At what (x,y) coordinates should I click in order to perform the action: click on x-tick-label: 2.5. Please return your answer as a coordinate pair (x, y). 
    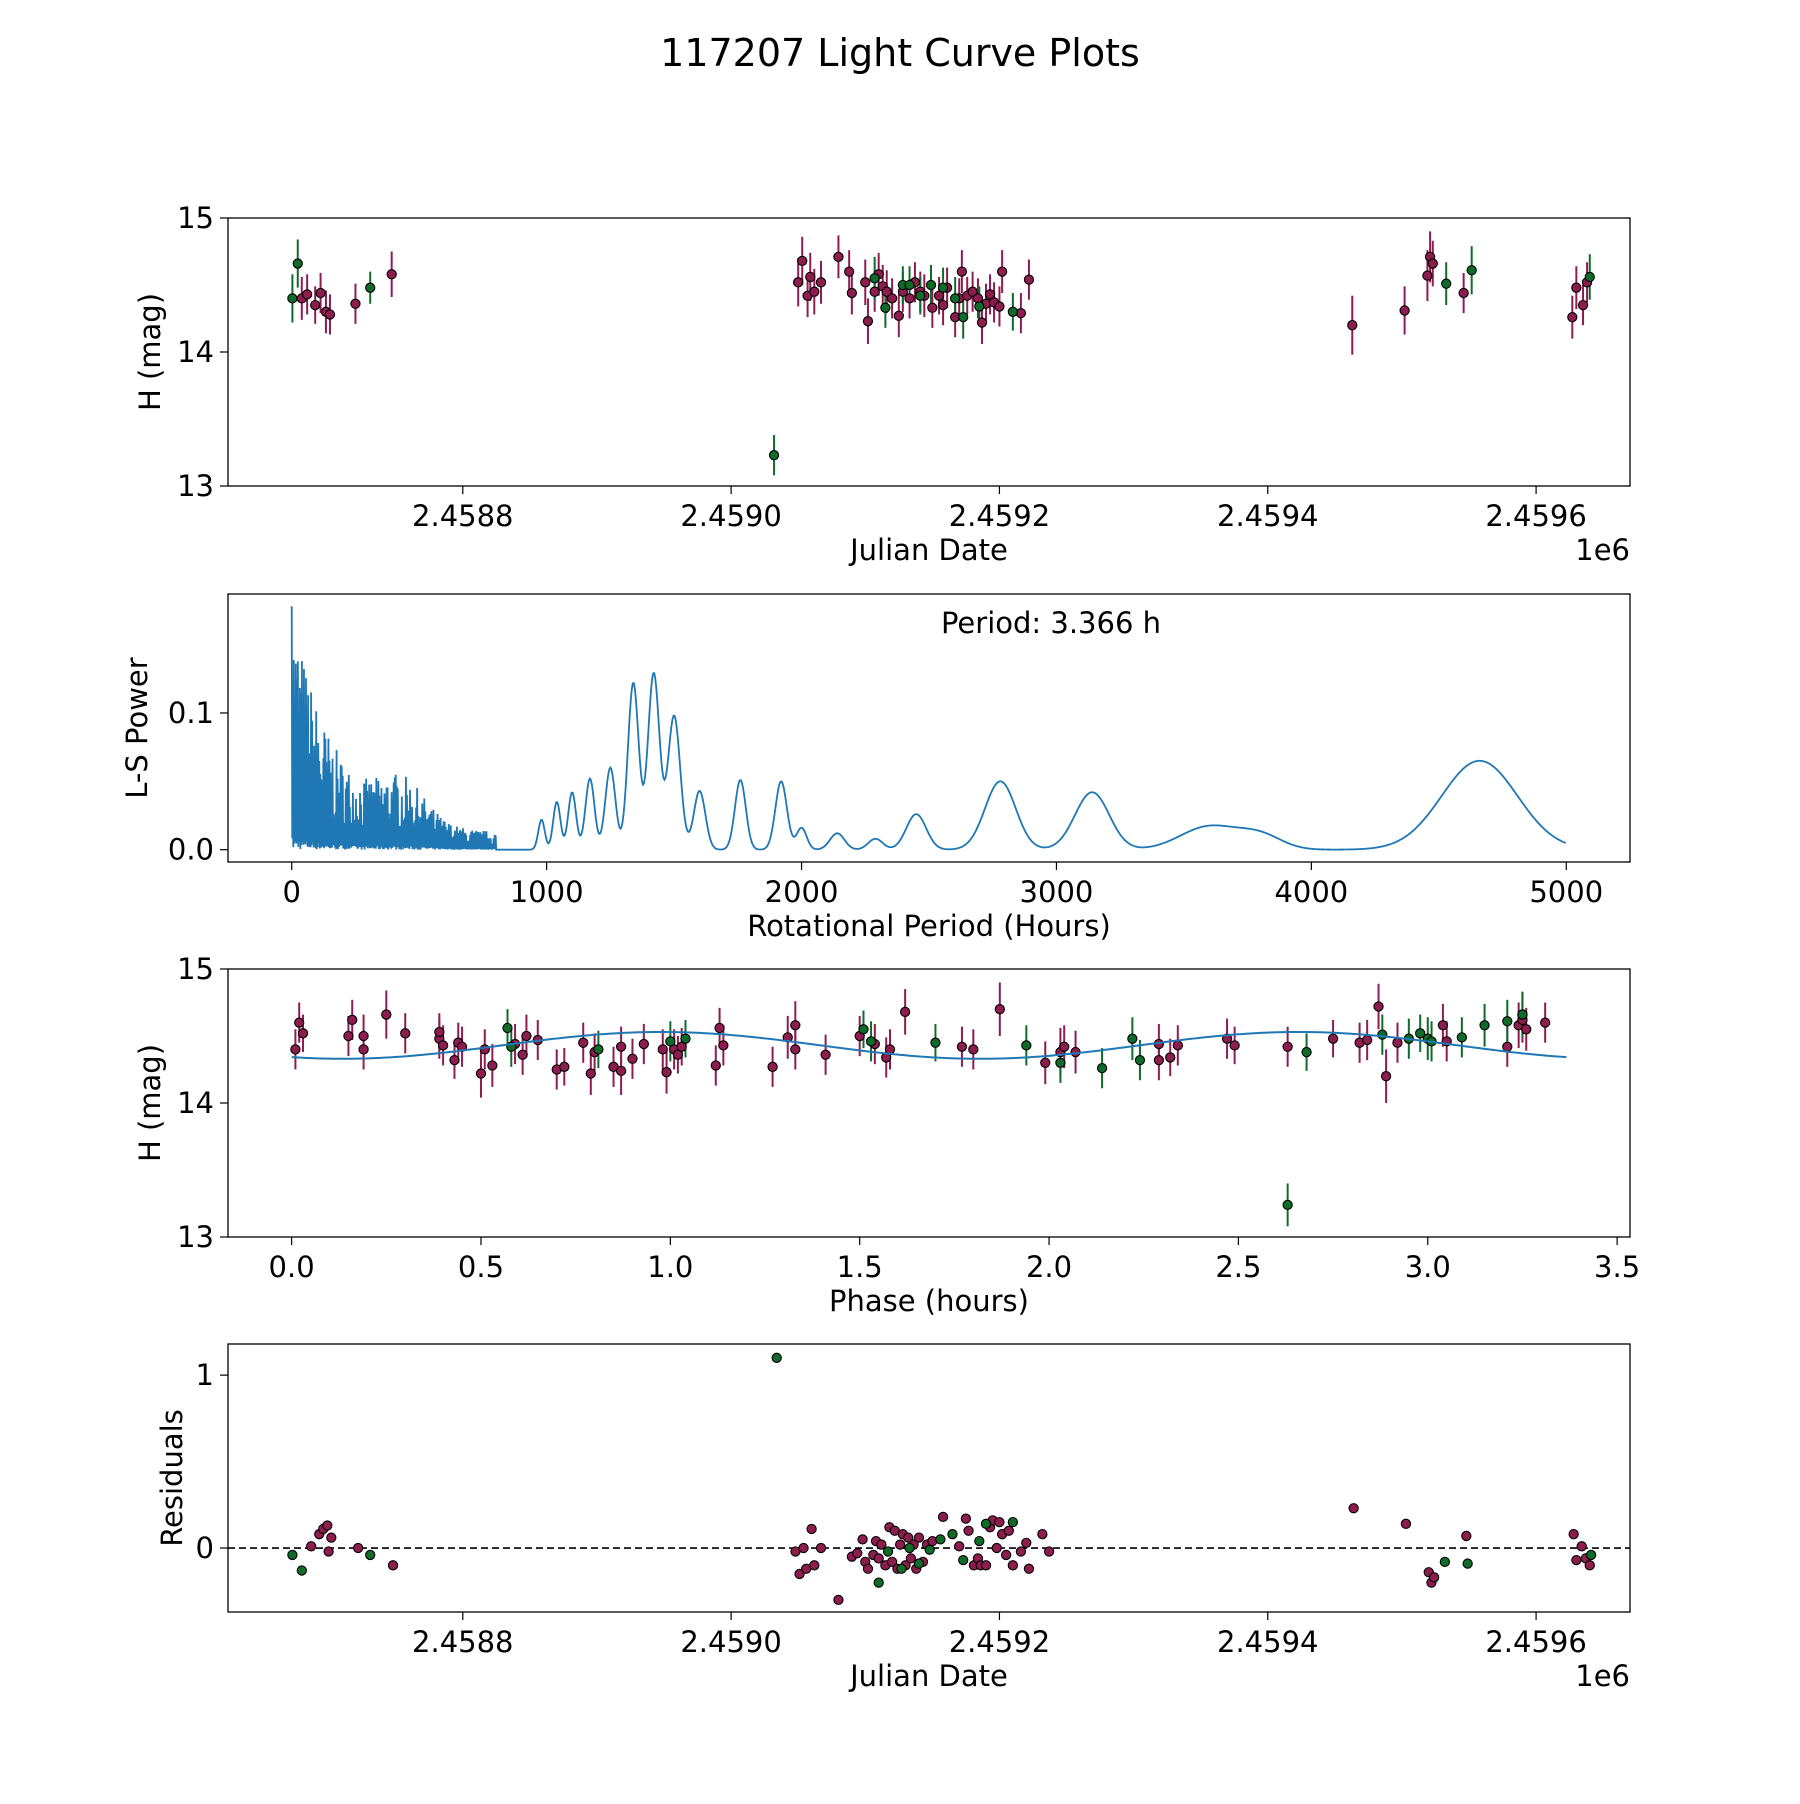
    Looking at the image, I should click on (1238, 1267).